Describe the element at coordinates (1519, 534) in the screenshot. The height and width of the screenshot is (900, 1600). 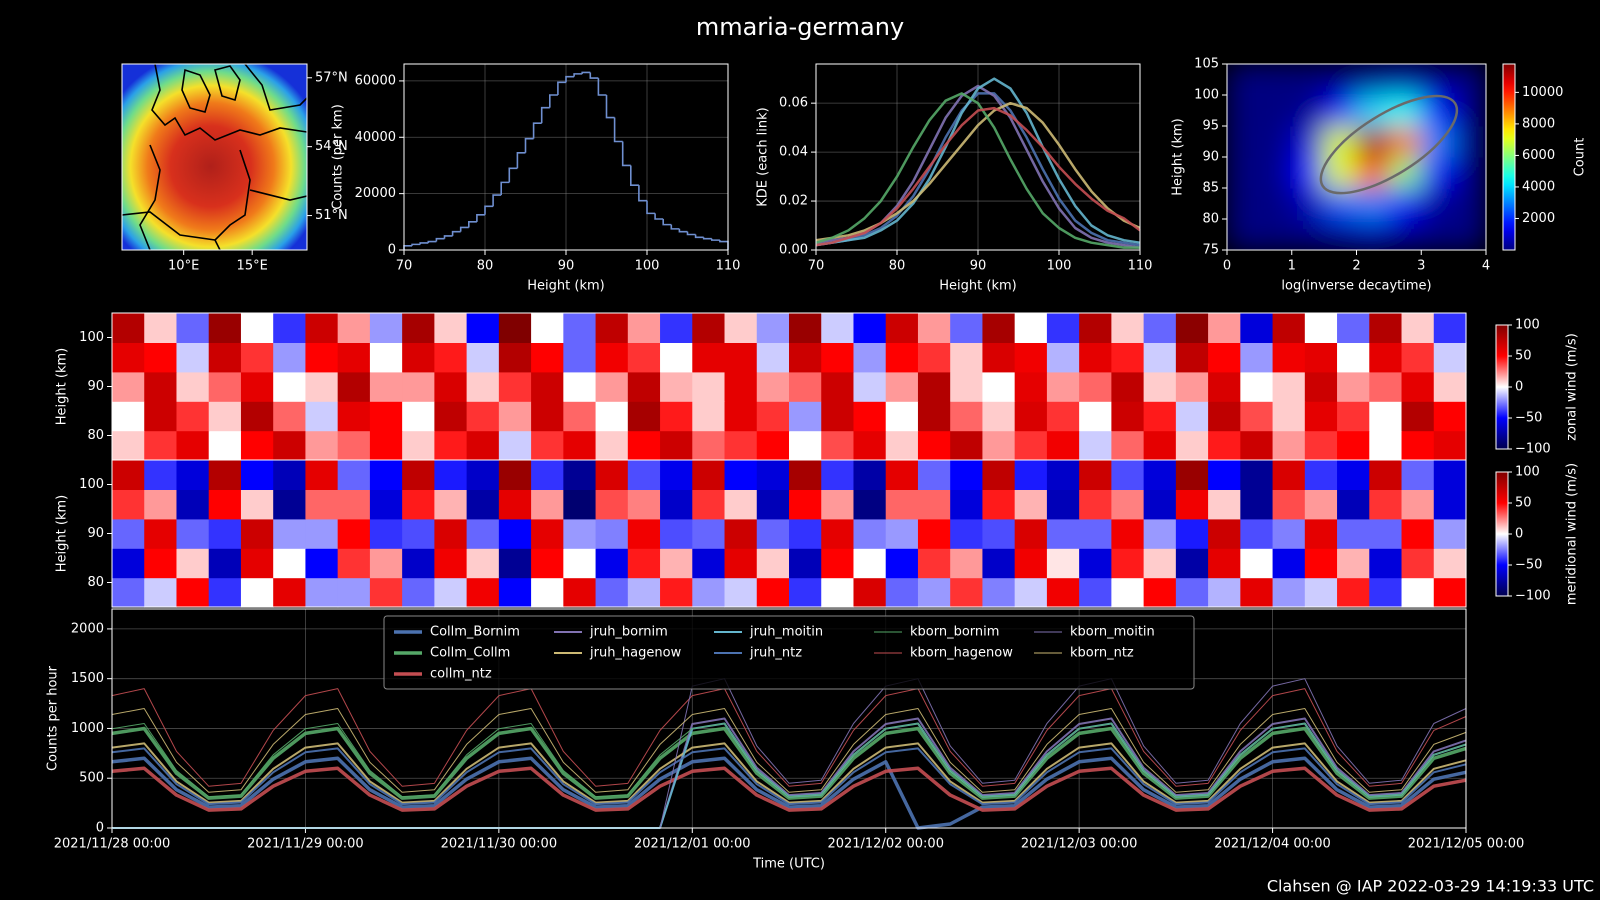
I see `colorbar-tick-label: 0` at that location.